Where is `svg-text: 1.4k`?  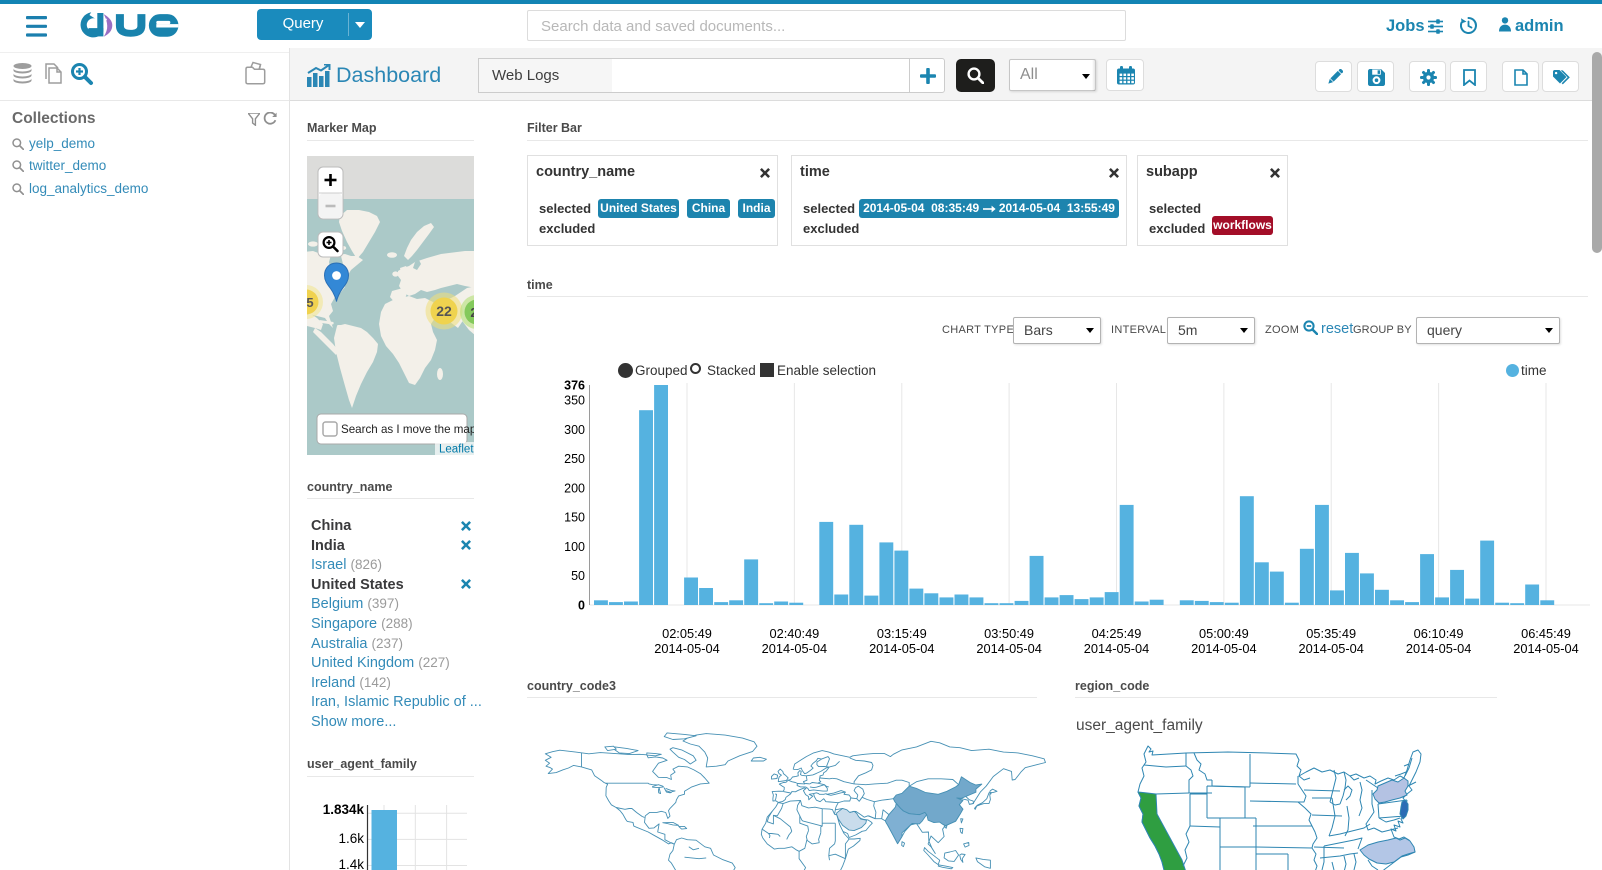 svg-text: 1.4k is located at coordinates (351, 863).